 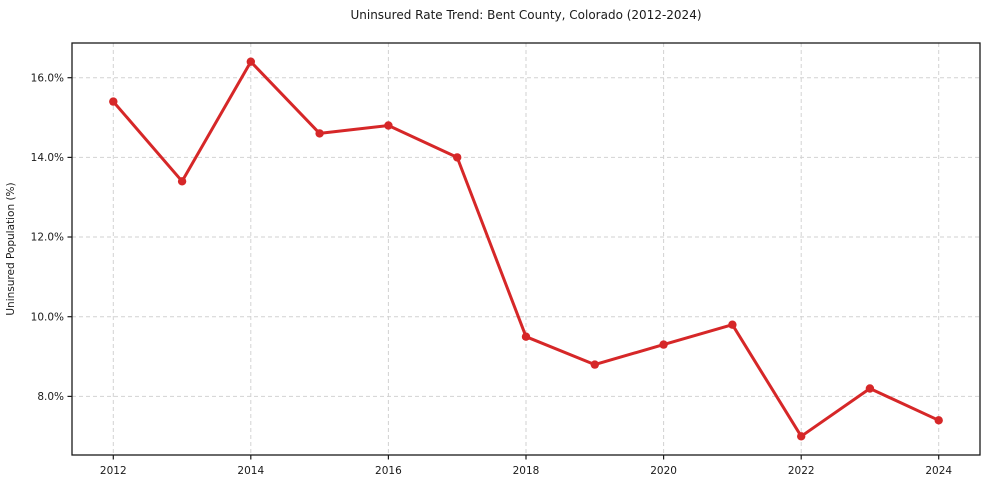 I want to click on x-tick-label: 2022, so click(x=801, y=471).